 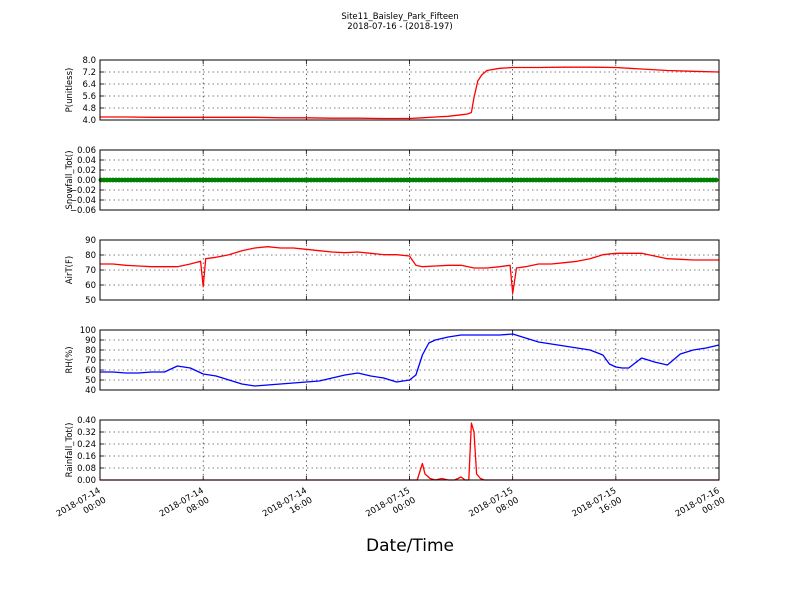 What do you see at coordinates (86, 469) in the screenshot?
I see `y-tick-label: 0.08` at bounding box center [86, 469].